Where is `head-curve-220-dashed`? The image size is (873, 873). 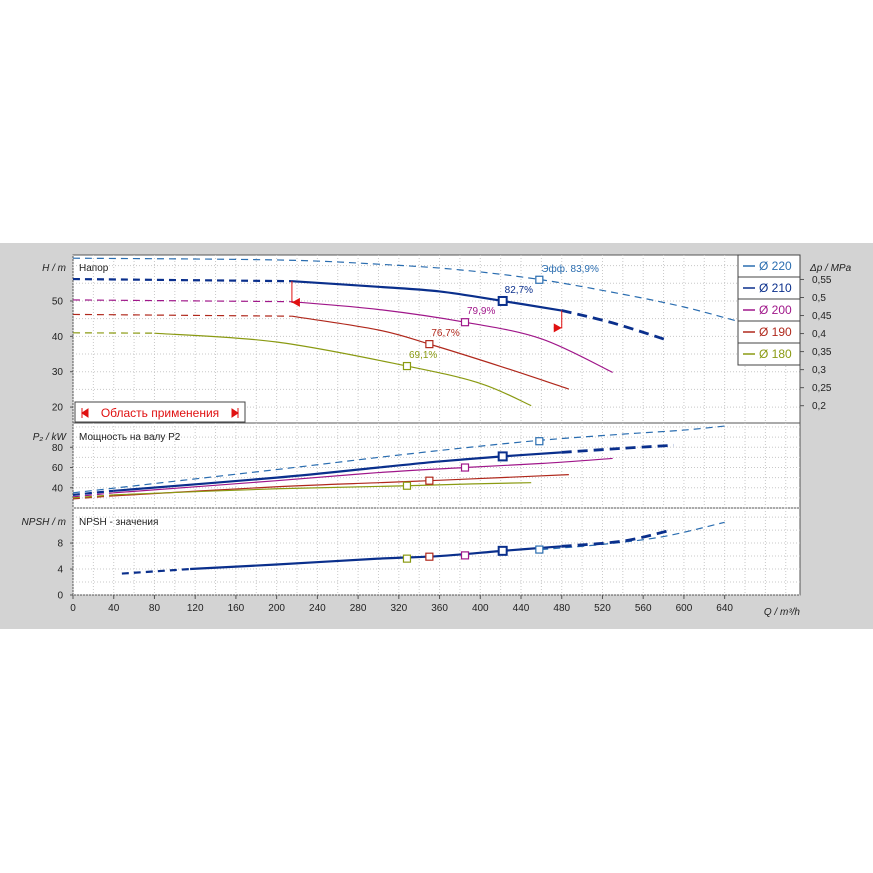 head-curve-220-dashed is located at coordinates (403, 289).